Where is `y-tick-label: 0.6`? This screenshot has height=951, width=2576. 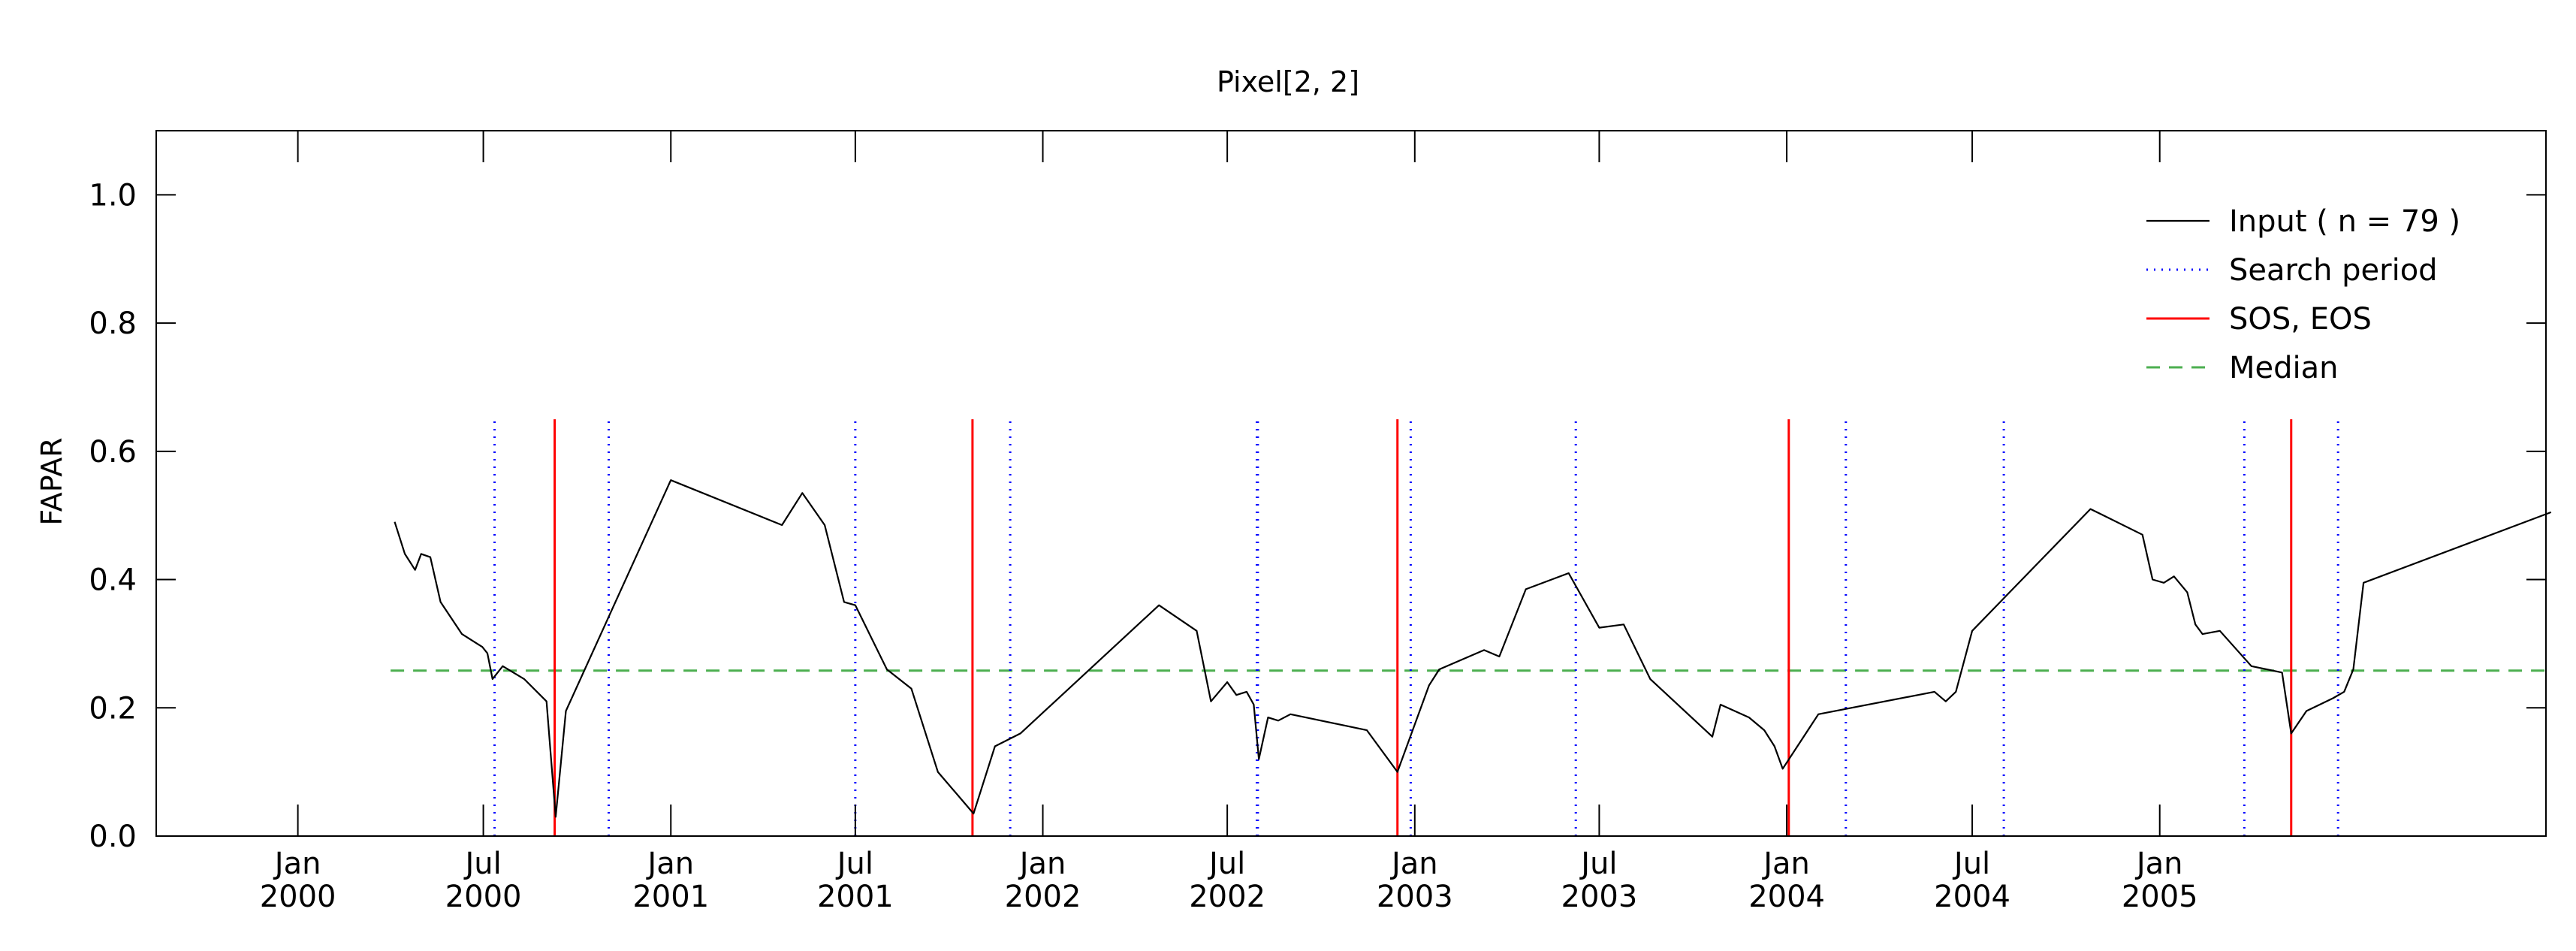
y-tick-label: 0.6 is located at coordinates (113, 452).